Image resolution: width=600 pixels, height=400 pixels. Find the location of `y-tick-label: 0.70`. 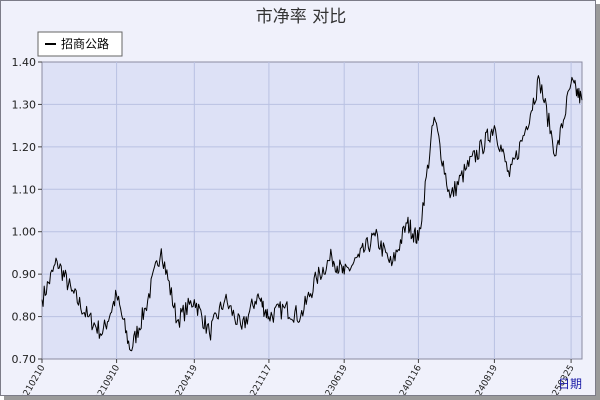

y-tick-label: 0.70 is located at coordinates (24, 359).